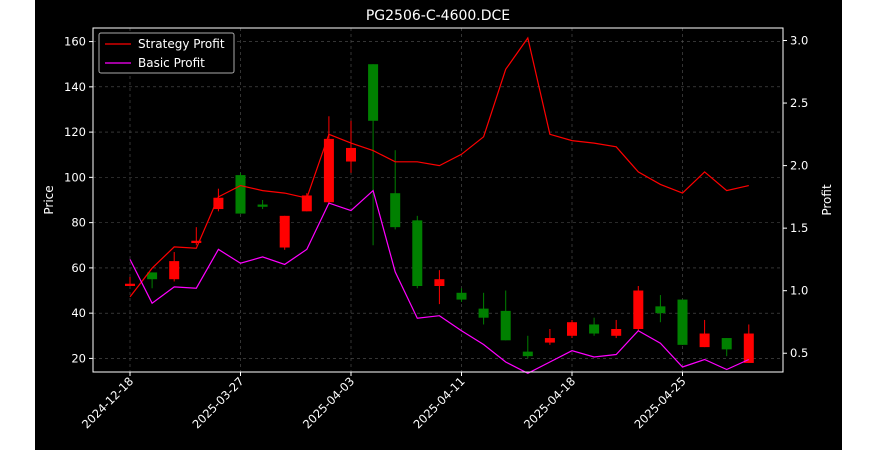  What do you see at coordinates (217, 402) in the screenshot?
I see `x-tick-label: 2025-03-27` at bounding box center [217, 402].